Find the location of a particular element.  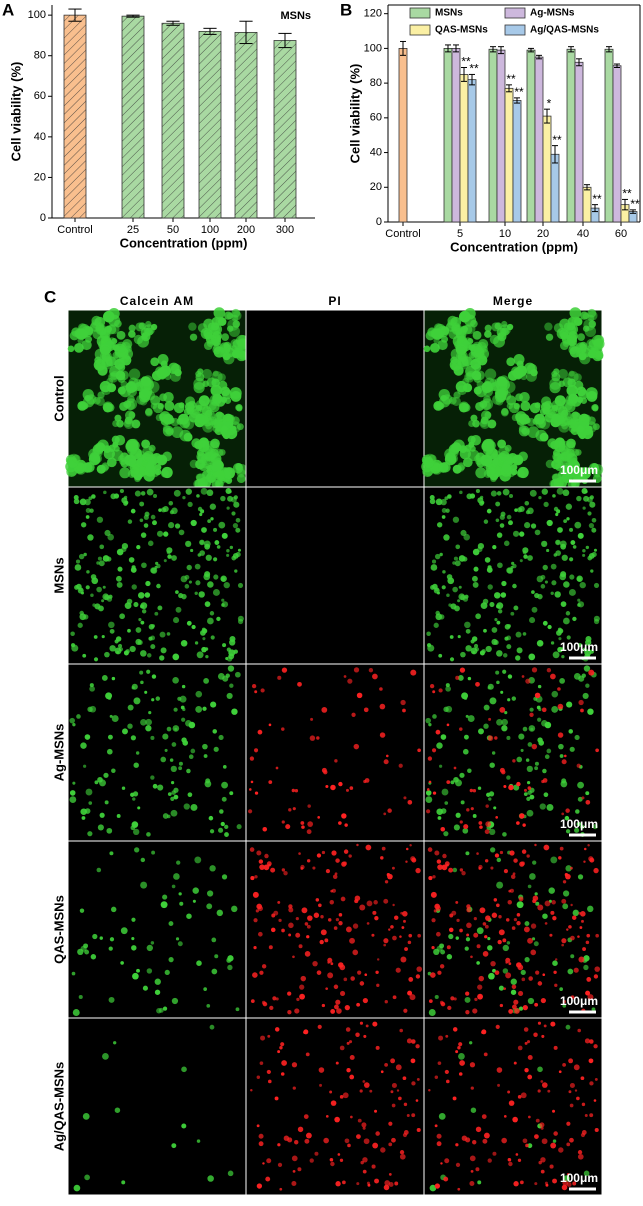

row-label: Ag-MSNs is located at coordinates (58, 753).